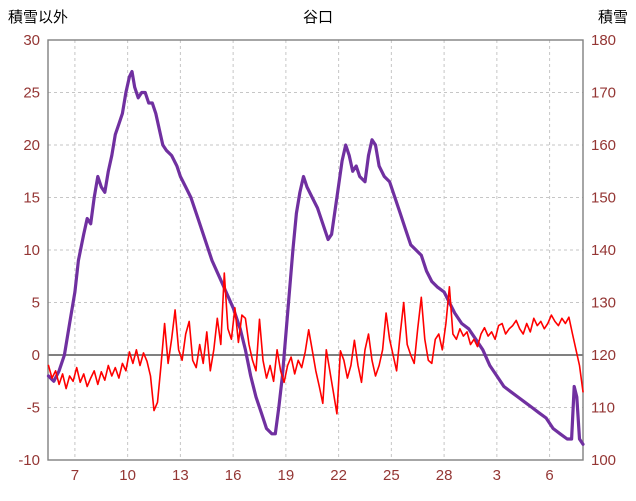 This screenshot has width=636, height=501. What do you see at coordinates (549, 475) in the screenshot?
I see `x-axis-tick: 6` at bounding box center [549, 475].